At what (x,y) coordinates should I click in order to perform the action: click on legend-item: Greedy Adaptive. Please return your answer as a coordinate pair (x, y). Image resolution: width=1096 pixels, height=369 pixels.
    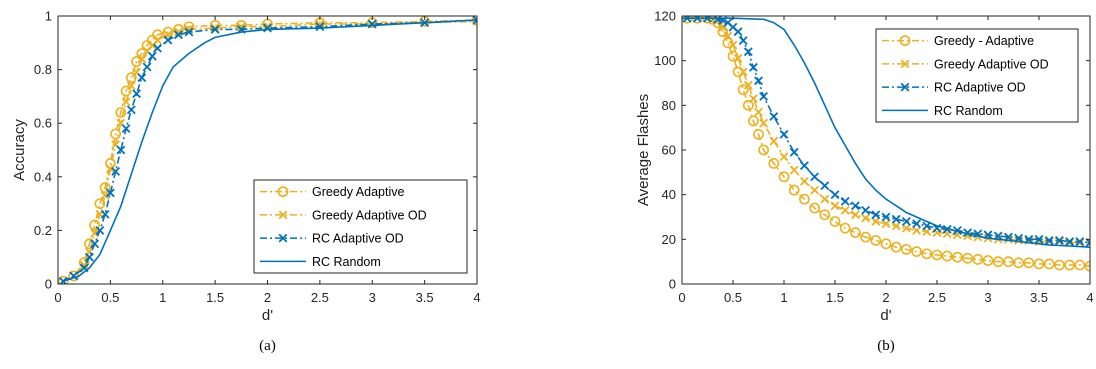
    Looking at the image, I should click on (332, 192).